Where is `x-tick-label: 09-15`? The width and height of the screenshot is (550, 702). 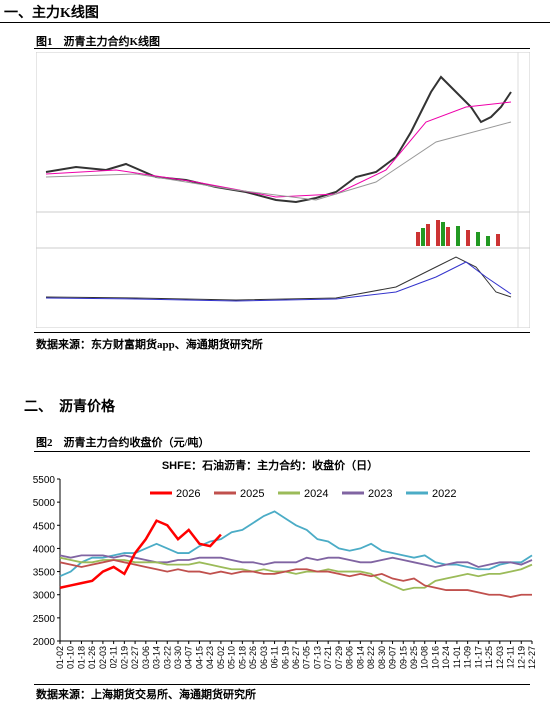 x-tick-label: 09-15 is located at coordinates (403, 657).